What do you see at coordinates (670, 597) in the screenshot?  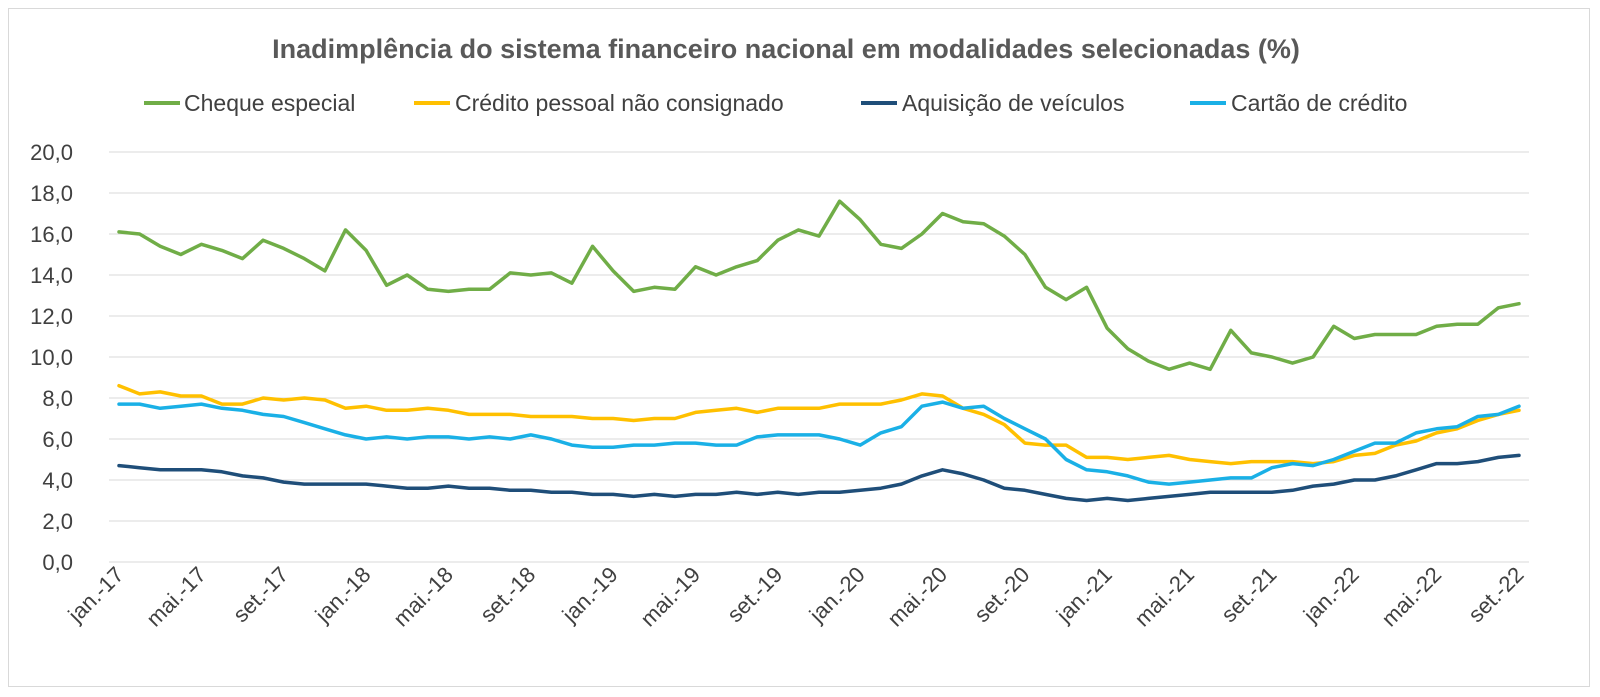 I see `x-tick-label: mai.-19` at bounding box center [670, 597].